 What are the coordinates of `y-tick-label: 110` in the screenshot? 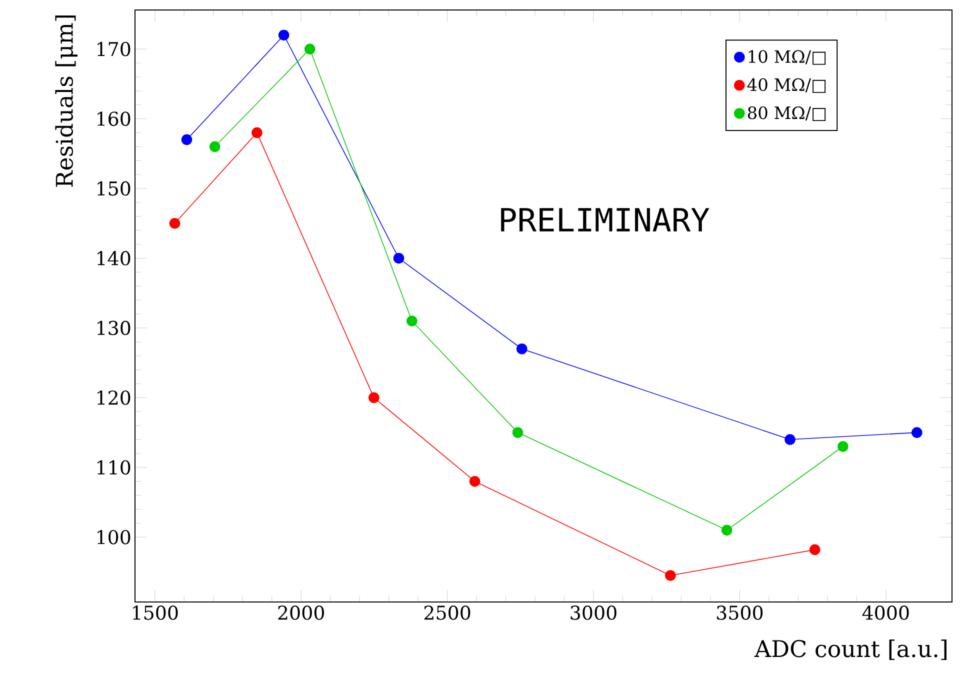 It's located at (114, 467).